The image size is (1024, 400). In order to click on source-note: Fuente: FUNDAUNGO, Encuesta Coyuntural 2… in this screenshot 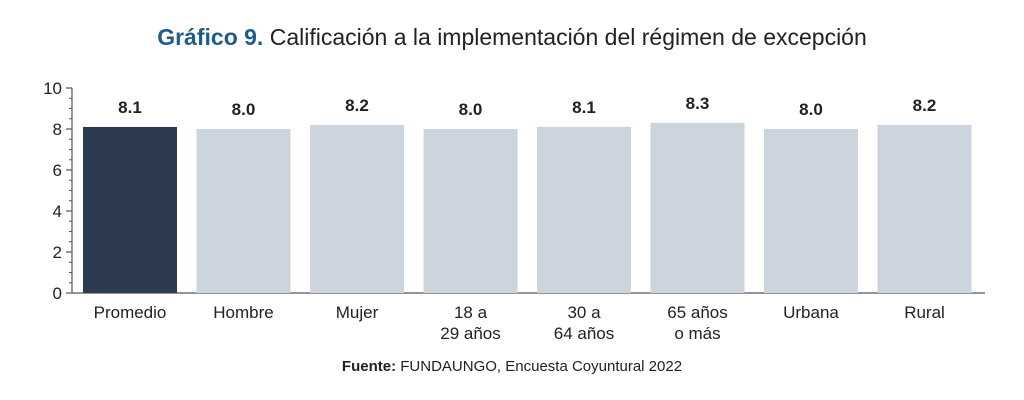, I will do `click(512, 366)`.